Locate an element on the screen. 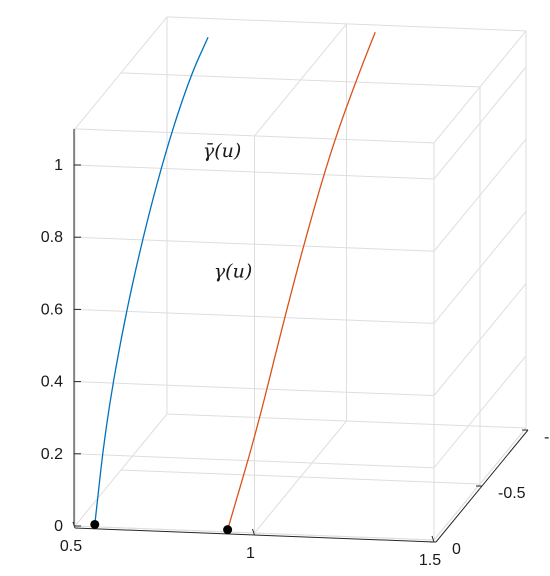 Image resolution: width=550 pixels, height=576 pixels. z-tick-label-2: 0.4 is located at coordinates (52, 382).